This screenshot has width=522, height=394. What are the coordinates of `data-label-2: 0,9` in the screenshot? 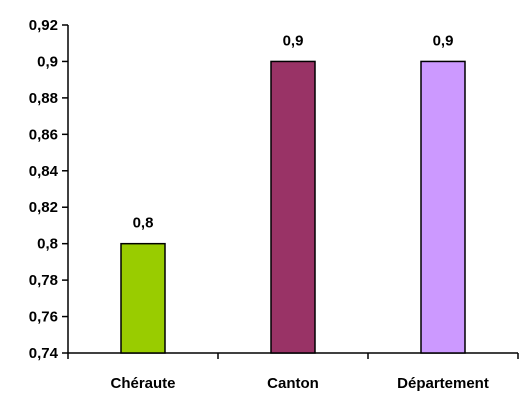 It's located at (443, 40).